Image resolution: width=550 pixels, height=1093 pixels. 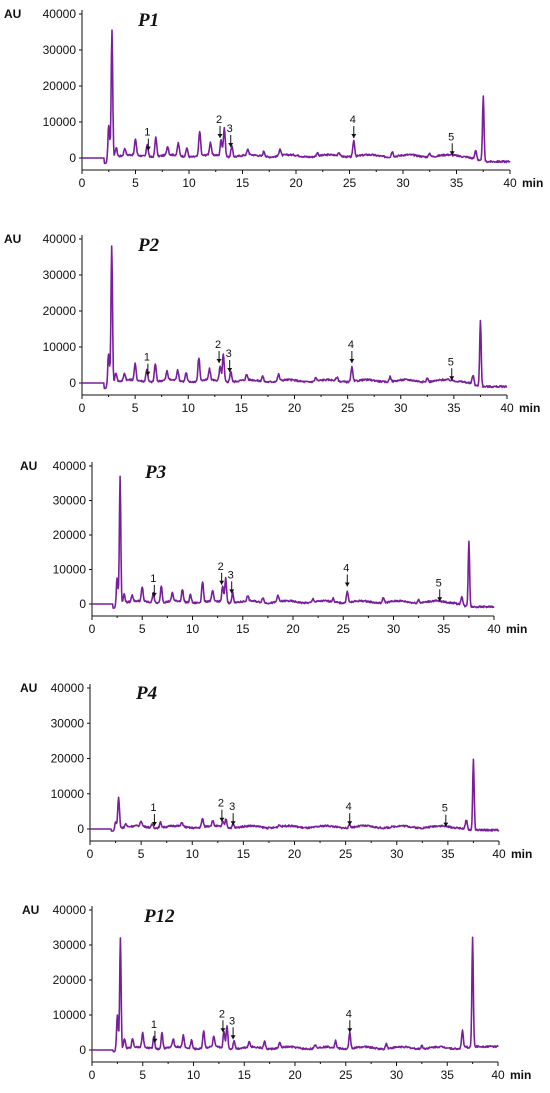 I want to click on chart-title: P2, so click(x=148, y=245).